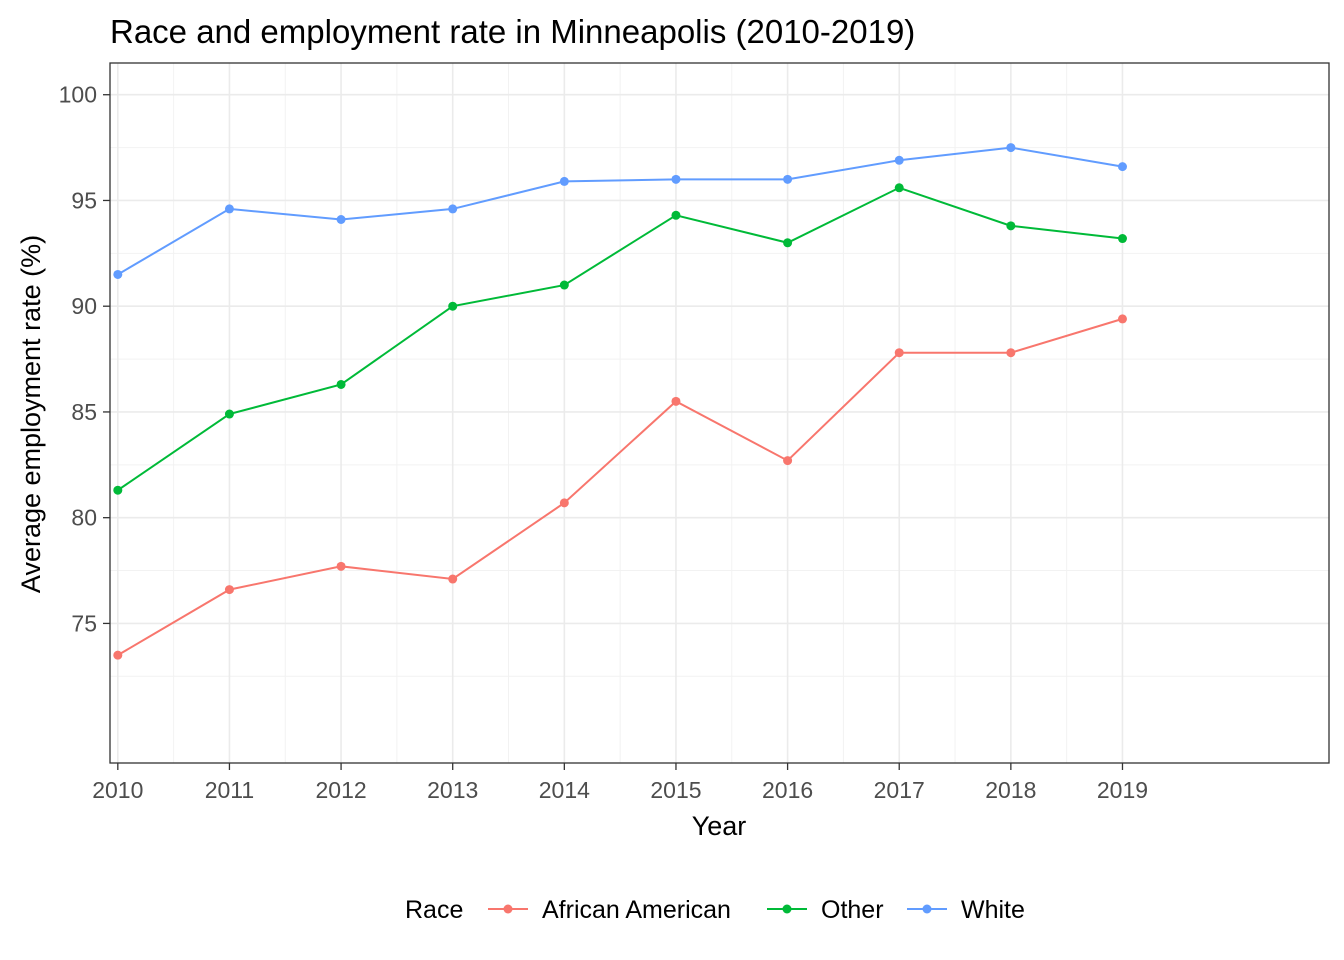 The image size is (1344, 960). Describe the element at coordinates (993, 910) in the screenshot. I see `legend-label-white: White` at that location.